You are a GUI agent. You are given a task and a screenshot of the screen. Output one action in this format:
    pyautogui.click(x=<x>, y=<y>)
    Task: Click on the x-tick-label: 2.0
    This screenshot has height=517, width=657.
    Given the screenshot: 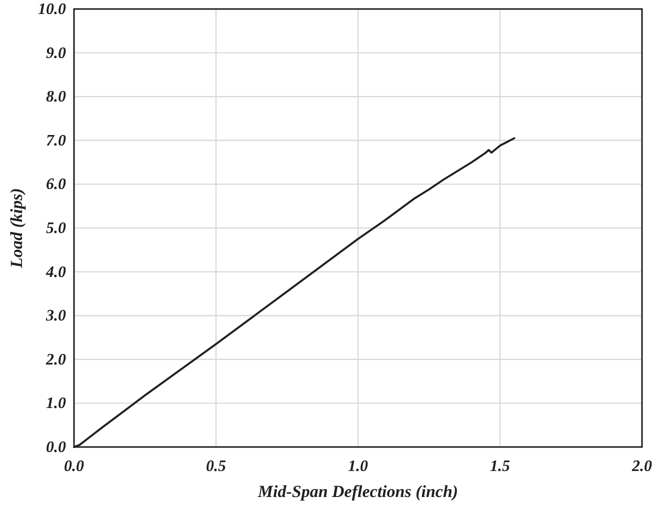 What is the action you would take?
    pyautogui.click(x=641, y=466)
    